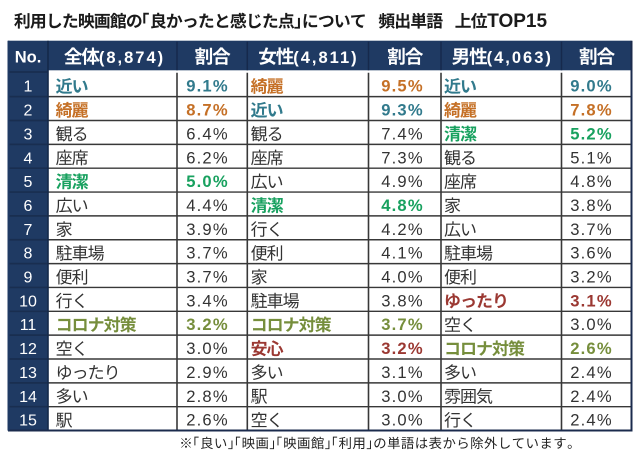 This screenshot has height=457, width=640. I want to click on svg-text: 12, so click(28, 349).